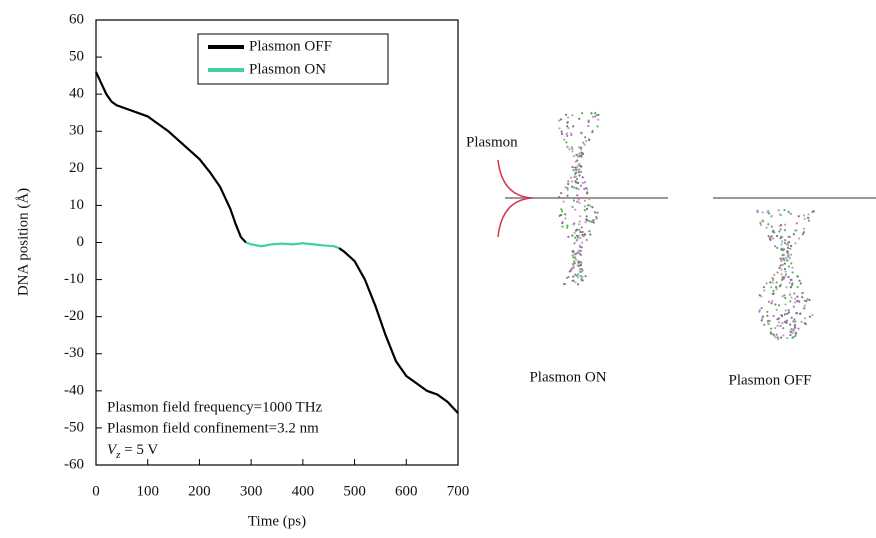  What do you see at coordinates (292, 245) in the screenshot?
I see `data-line` at bounding box center [292, 245].